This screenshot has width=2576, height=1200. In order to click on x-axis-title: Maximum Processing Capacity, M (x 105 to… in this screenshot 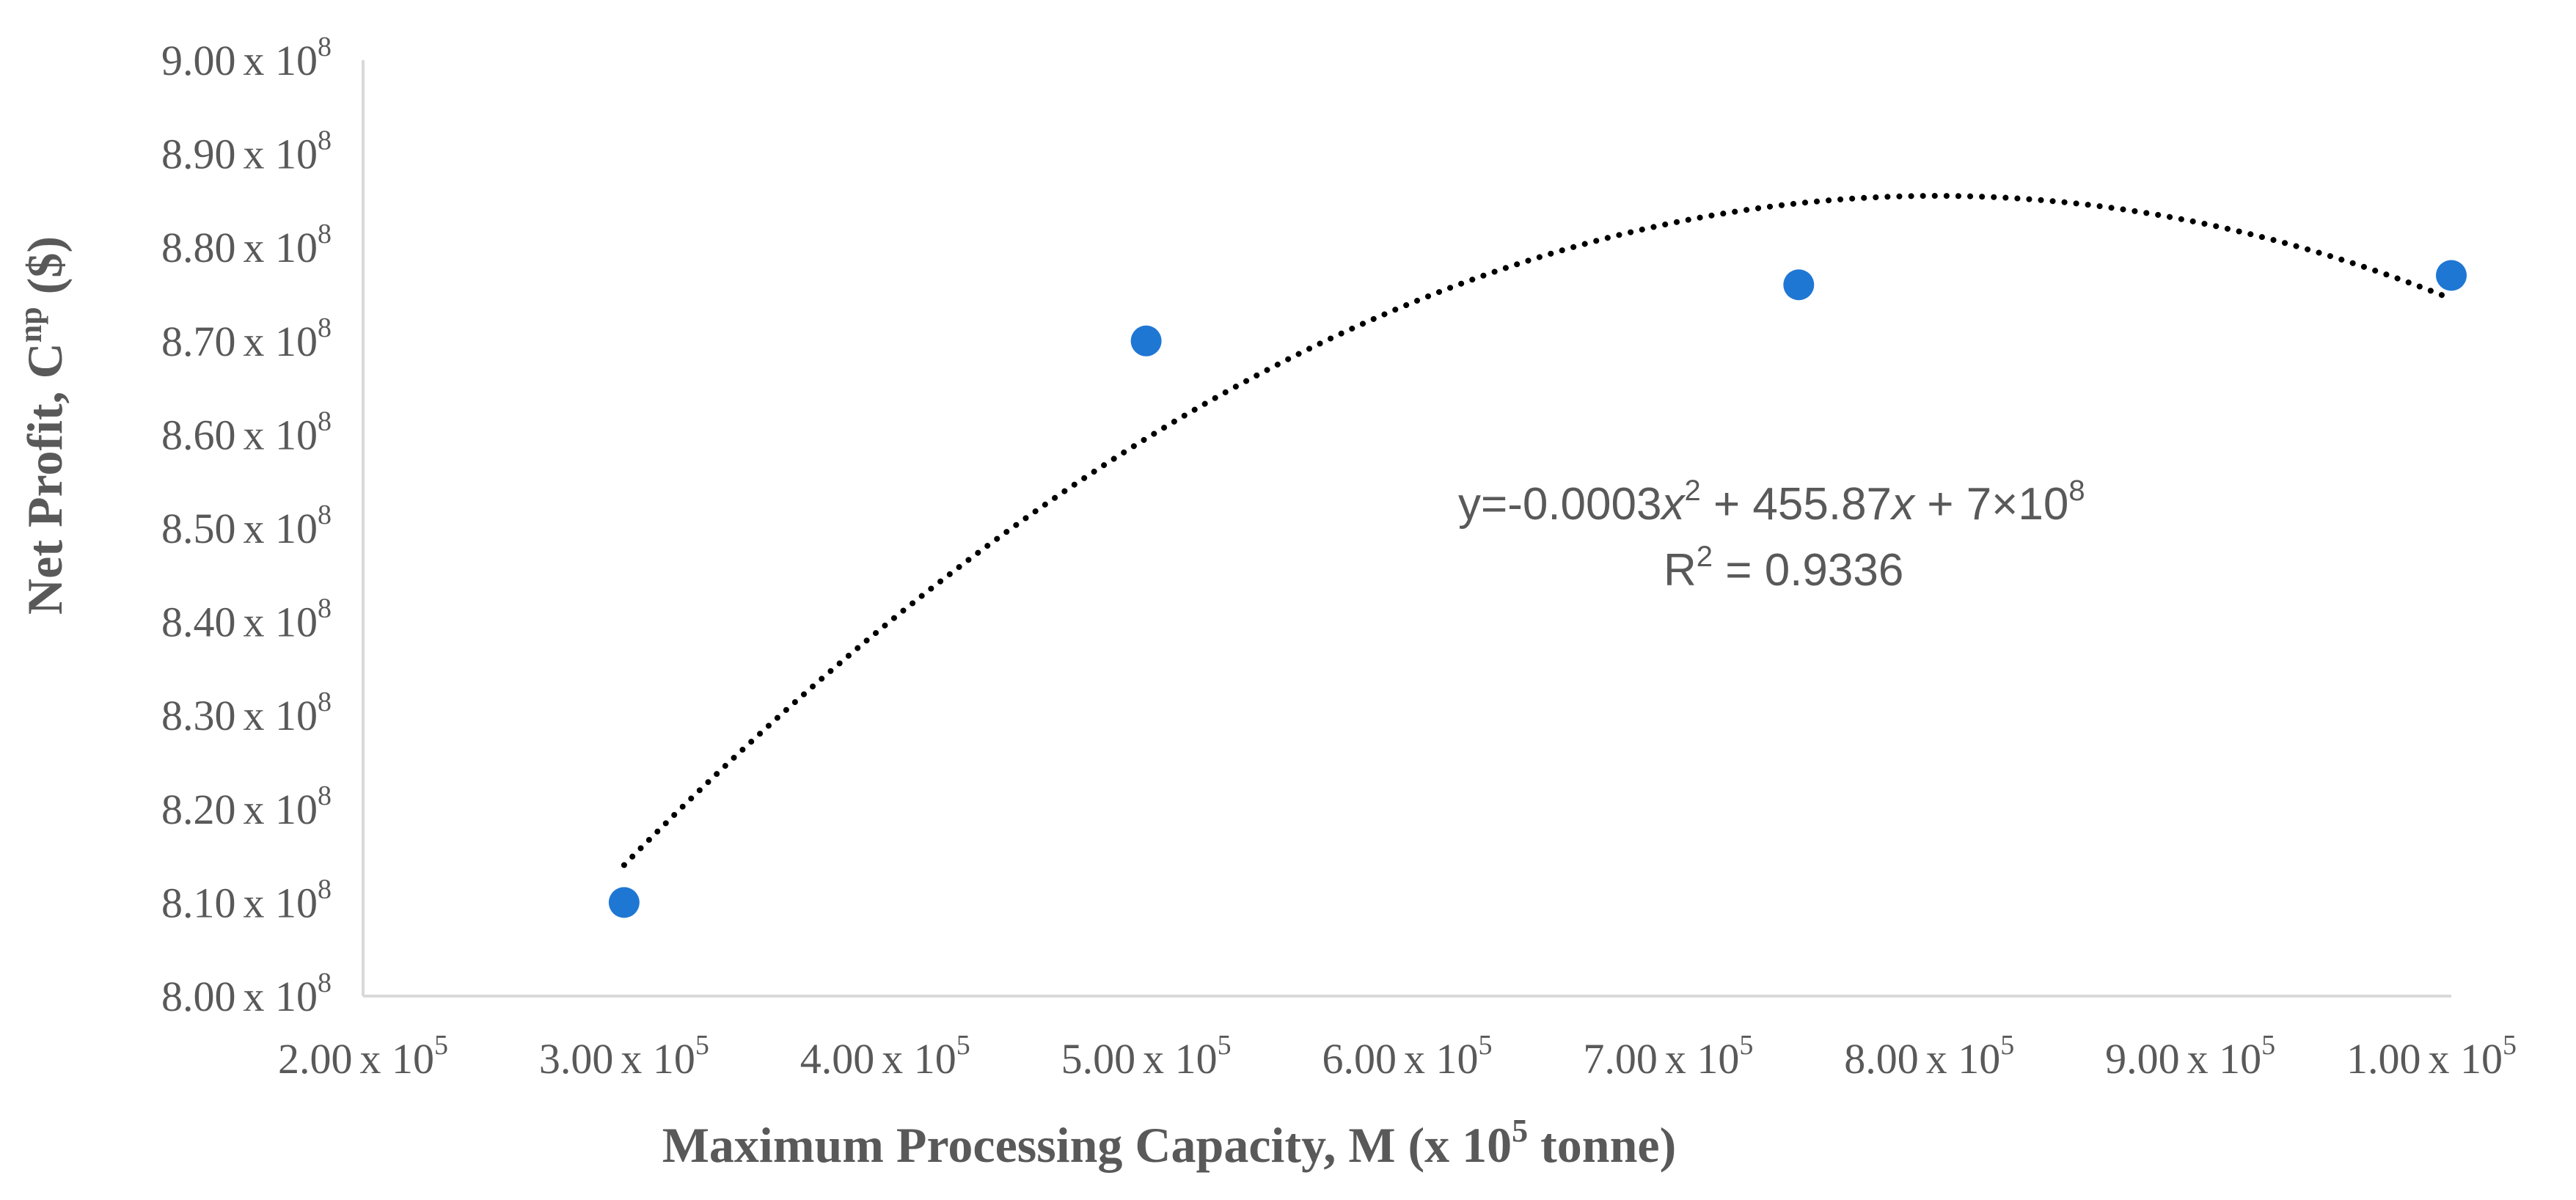, I will do `click(1169, 1143)`.